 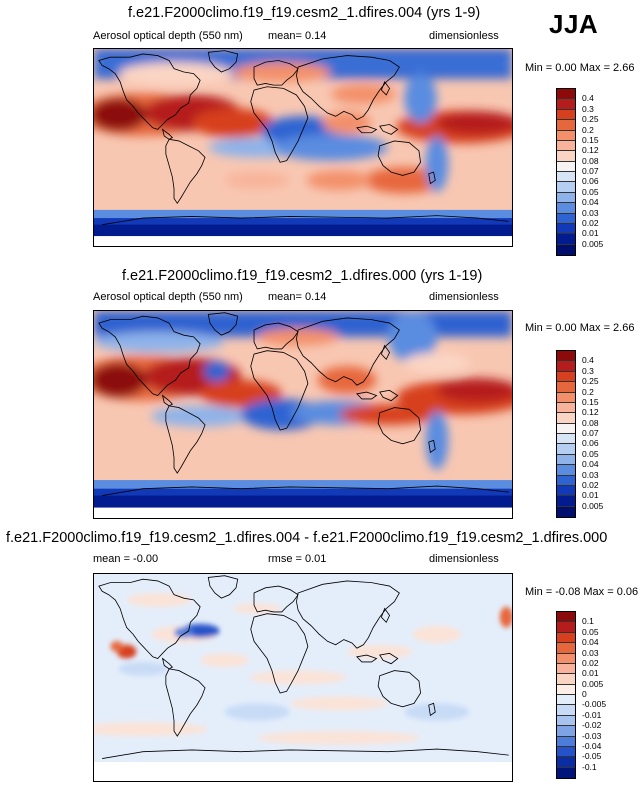 I want to click on colorbar-label: -0.02, so click(x=592, y=725).